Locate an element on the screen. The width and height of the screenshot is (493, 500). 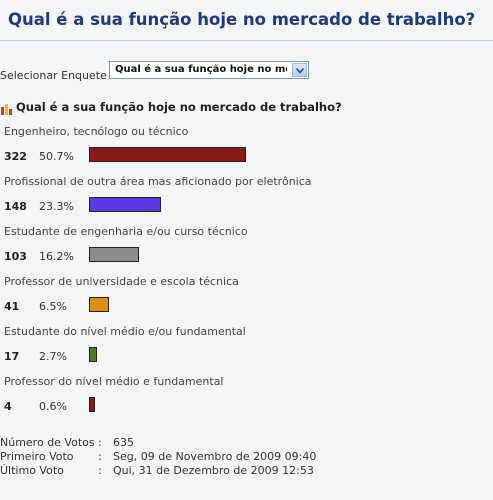
poll-option-percent: 6.5% is located at coordinates (53, 306).